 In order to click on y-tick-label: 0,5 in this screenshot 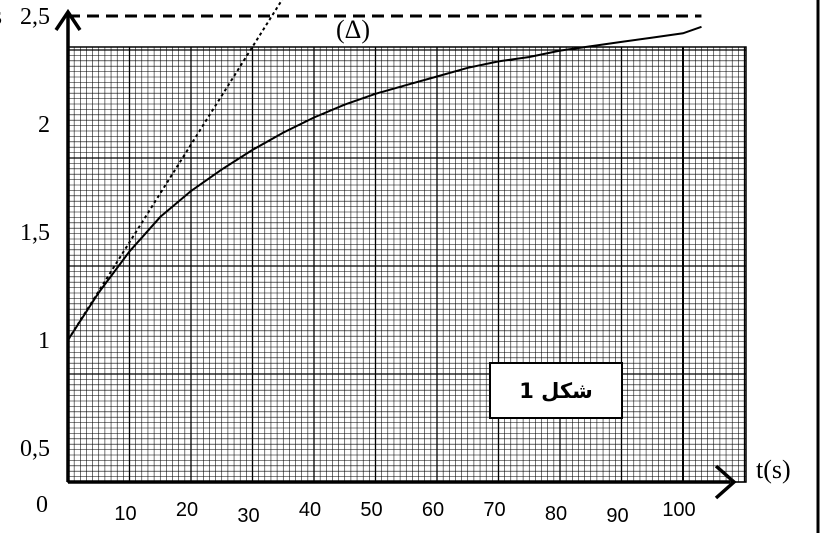, I will do `click(35, 449)`.